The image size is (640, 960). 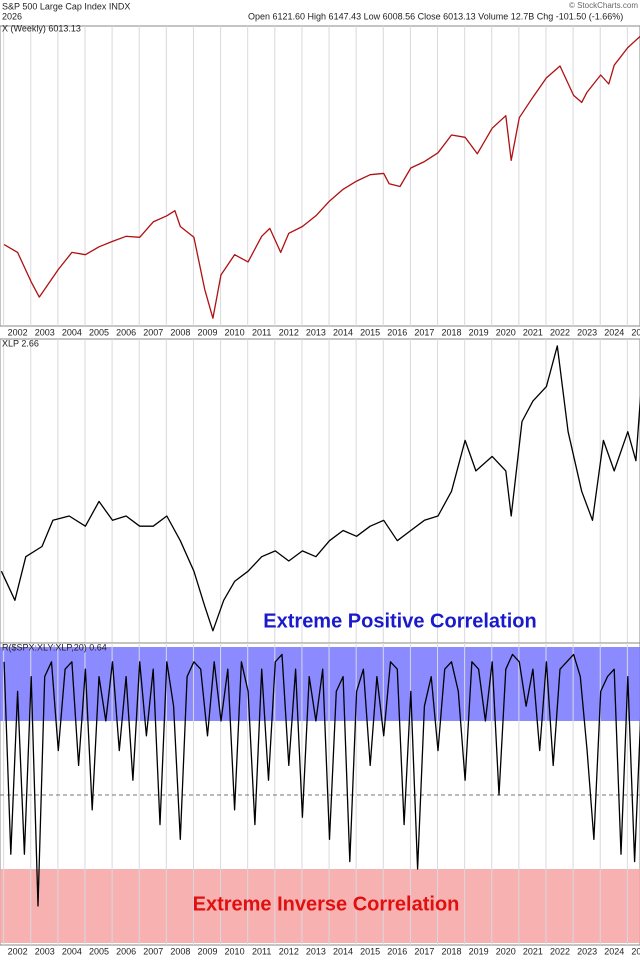 What do you see at coordinates (399, 621) in the screenshot?
I see `annotation: Extreme Positive Correlation` at bounding box center [399, 621].